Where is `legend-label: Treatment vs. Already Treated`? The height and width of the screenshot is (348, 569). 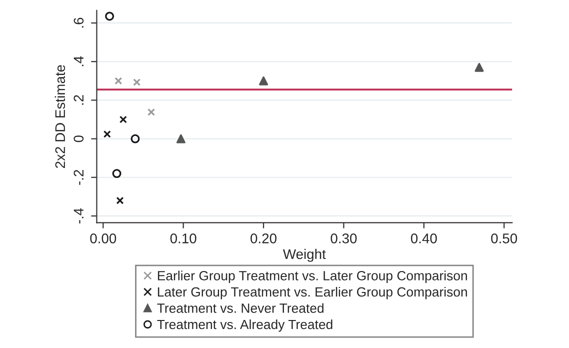
legend-label: Treatment vs. Already Treated is located at coordinates (244, 325).